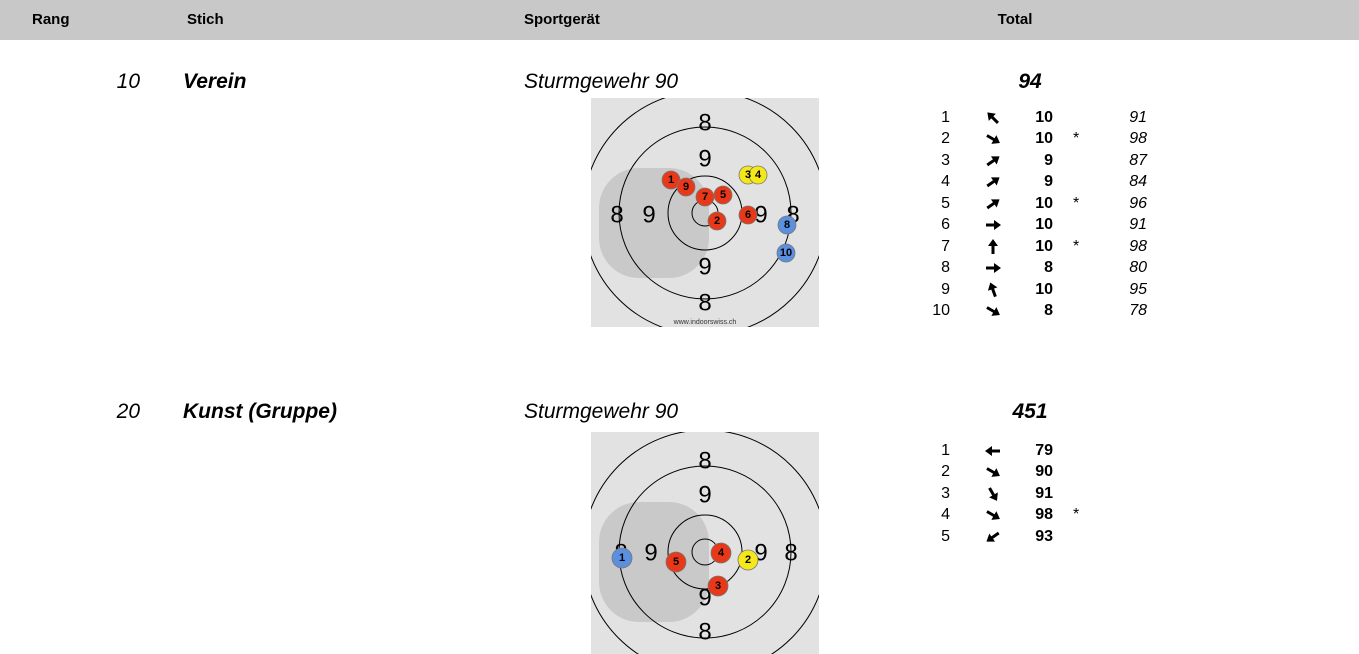  Describe the element at coordinates (1044, 471) in the screenshot. I see `score: 90` at that location.